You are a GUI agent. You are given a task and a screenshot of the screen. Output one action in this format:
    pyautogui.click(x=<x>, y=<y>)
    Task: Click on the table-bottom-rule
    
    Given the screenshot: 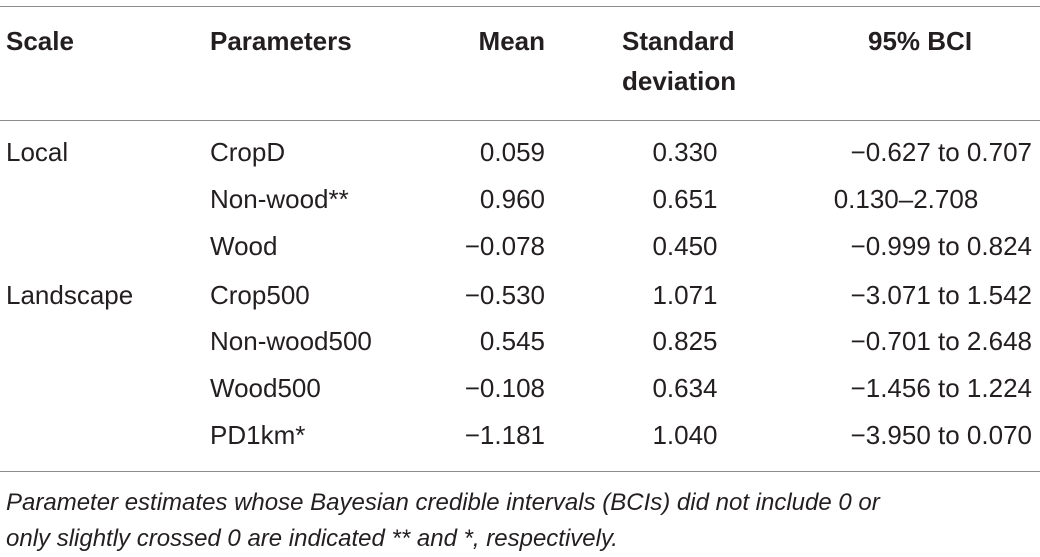 What is the action you would take?
    pyautogui.click(x=520, y=471)
    